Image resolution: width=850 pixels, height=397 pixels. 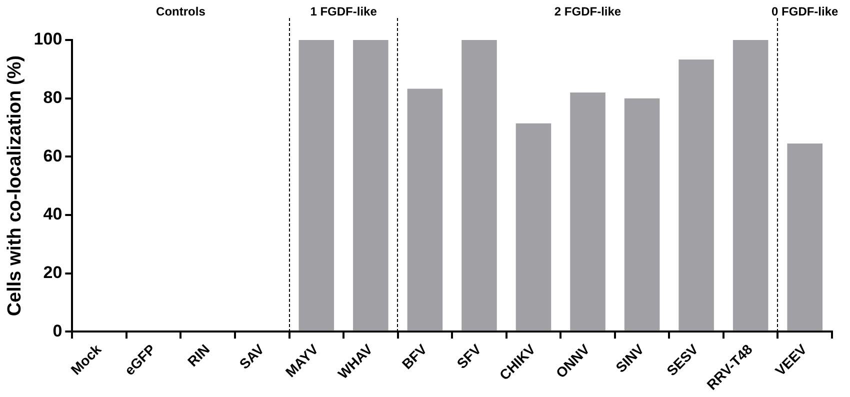 I want to click on text: 2 FGDF-like, so click(x=588, y=11).